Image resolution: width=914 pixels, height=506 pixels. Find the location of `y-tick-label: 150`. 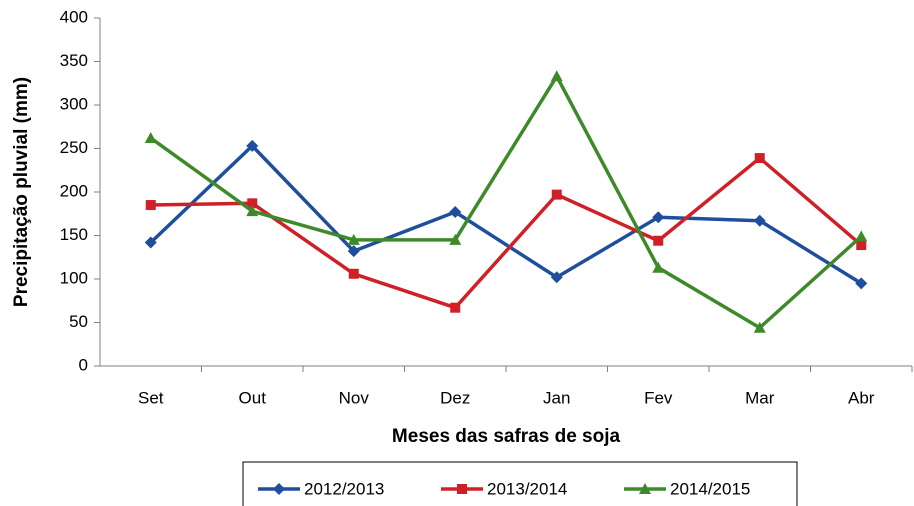

y-tick-label: 150 is located at coordinates (74, 234).